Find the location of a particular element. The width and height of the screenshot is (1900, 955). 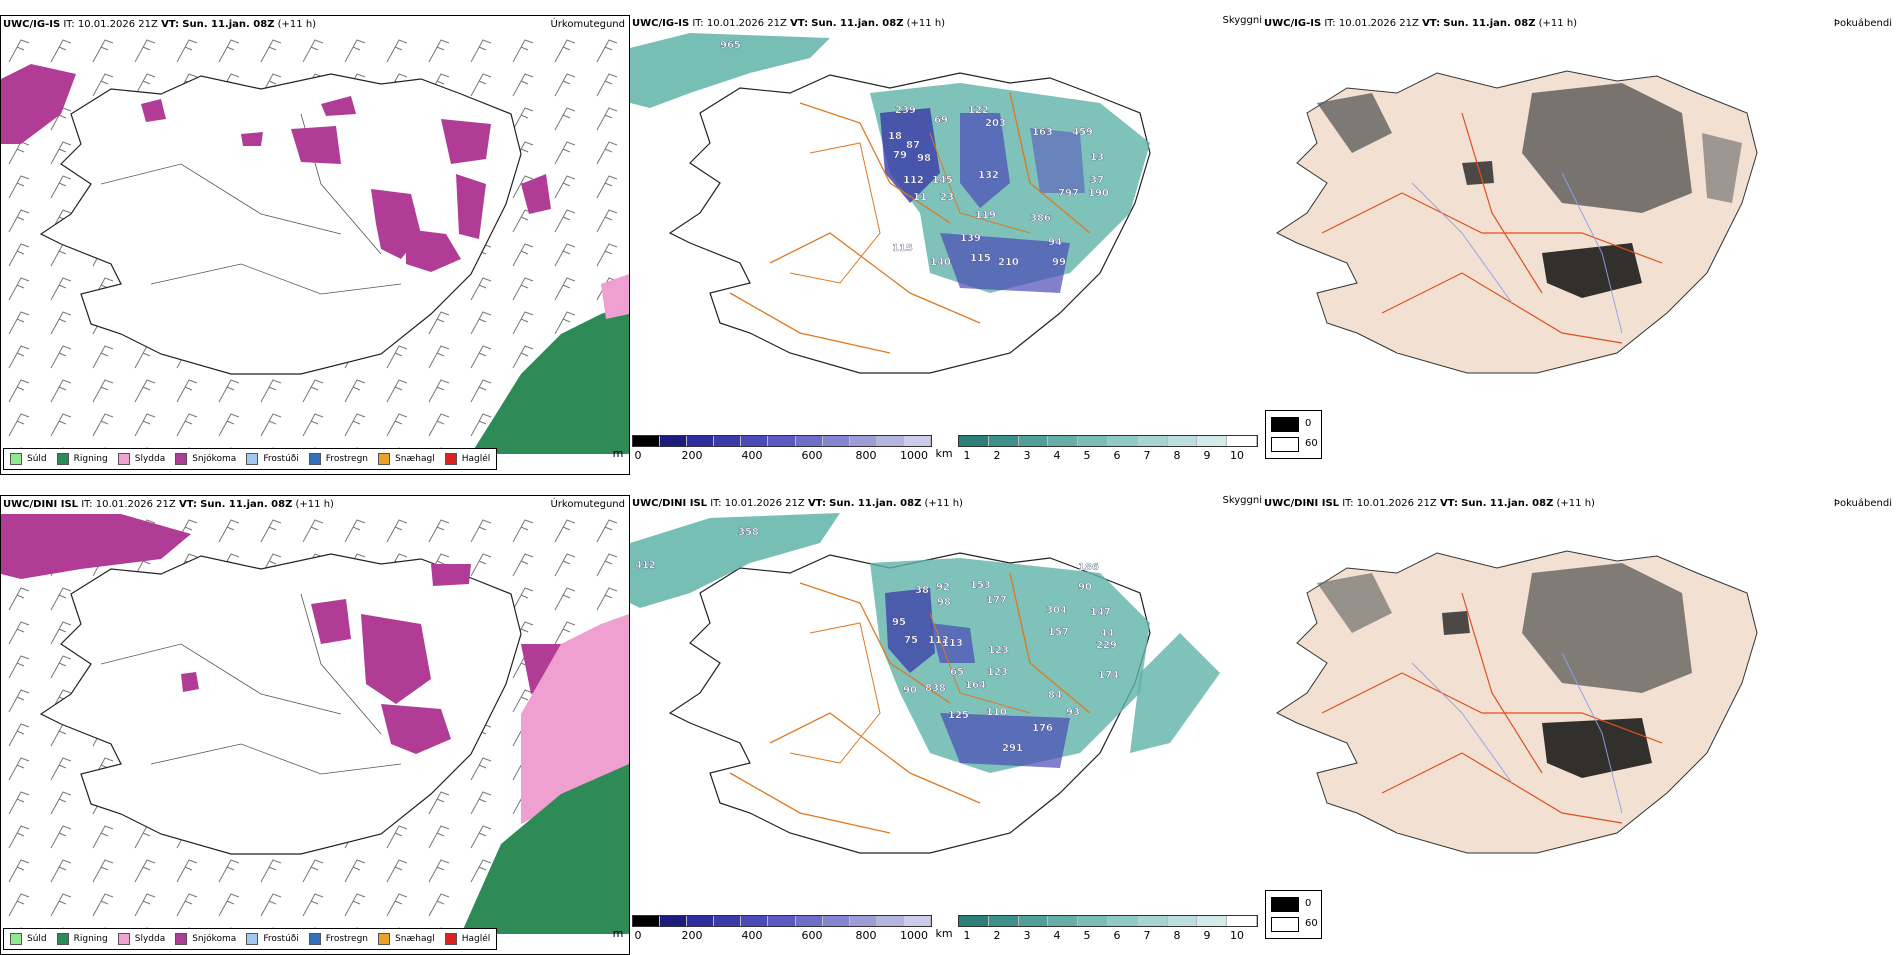

visibility-value-label: 37 is located at coordinates (1097, 180).